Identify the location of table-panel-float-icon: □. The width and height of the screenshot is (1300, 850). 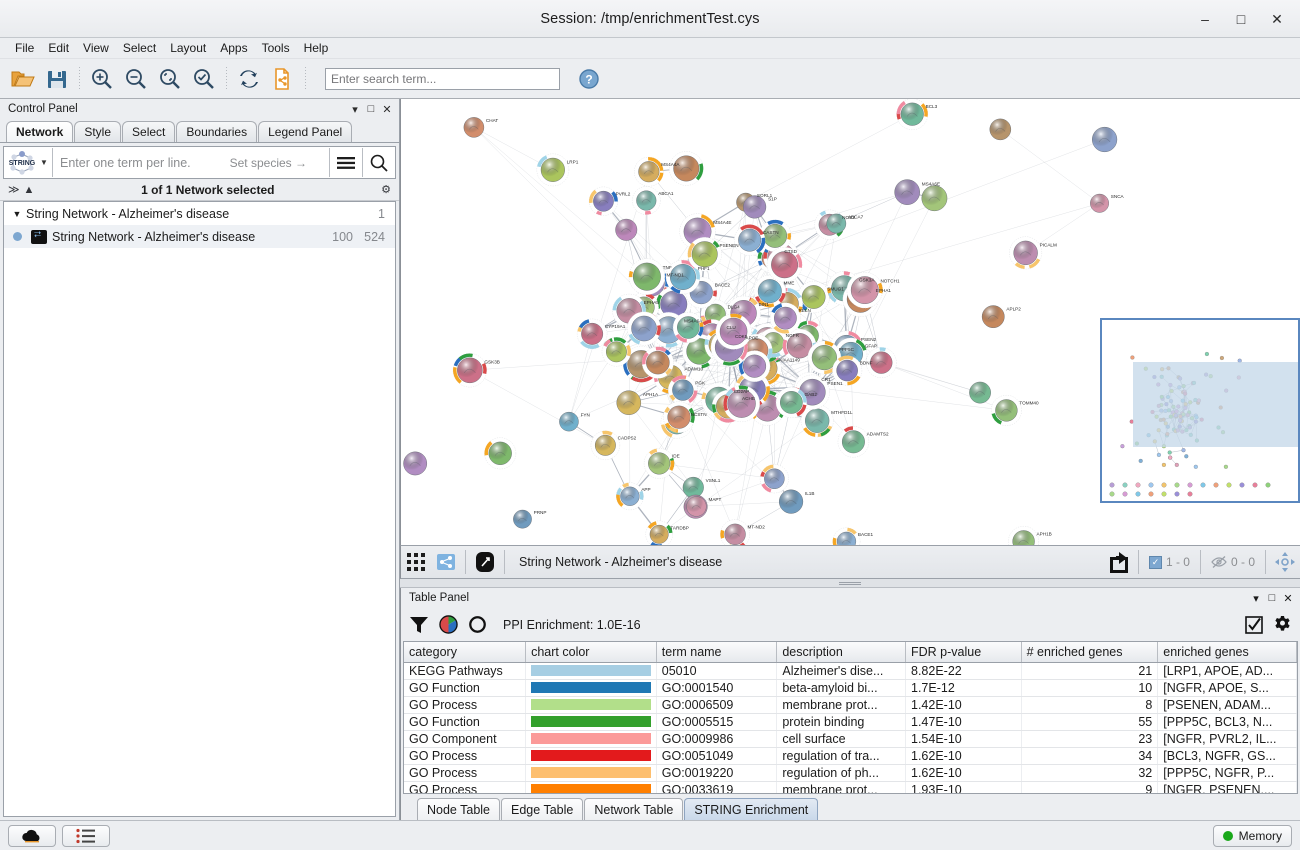
(1272, 598).